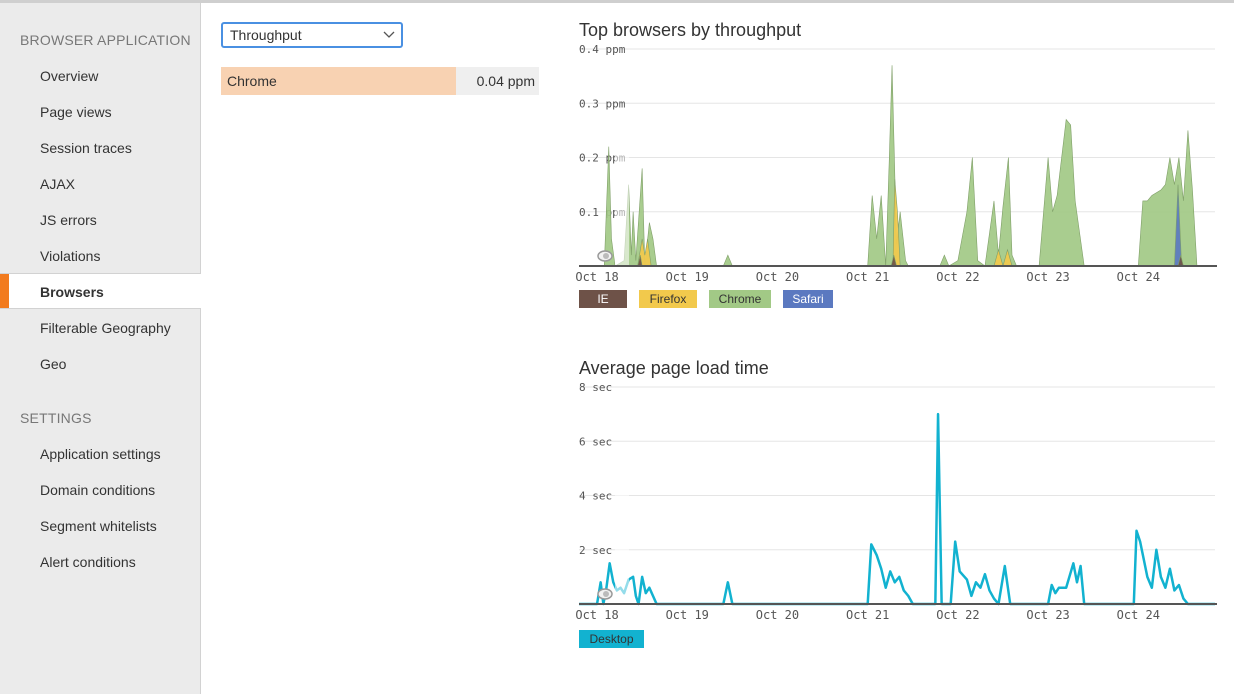 The height and width of the screenshot is (694, 1234). Describe the element at coordinates (389, 34) in the screenshot. I see `chevron-down-icon` at that location.